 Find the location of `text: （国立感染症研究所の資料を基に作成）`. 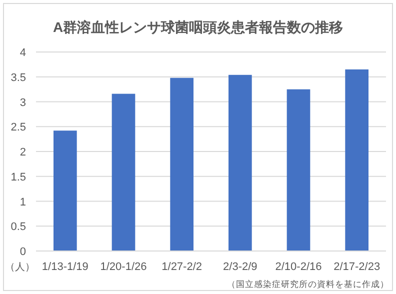

text: （国立感染症研究所の資料を基に作成） is located at coordinates (308, 284).